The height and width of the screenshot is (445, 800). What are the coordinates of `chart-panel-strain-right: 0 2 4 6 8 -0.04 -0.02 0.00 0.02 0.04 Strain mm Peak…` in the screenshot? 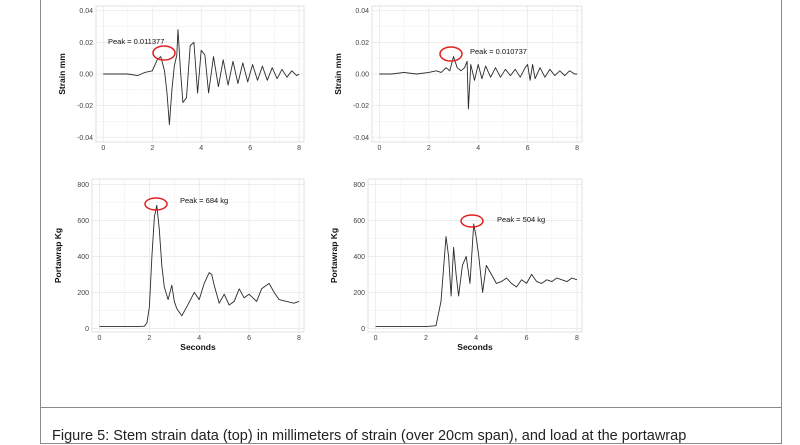 It's located at (458, 78).